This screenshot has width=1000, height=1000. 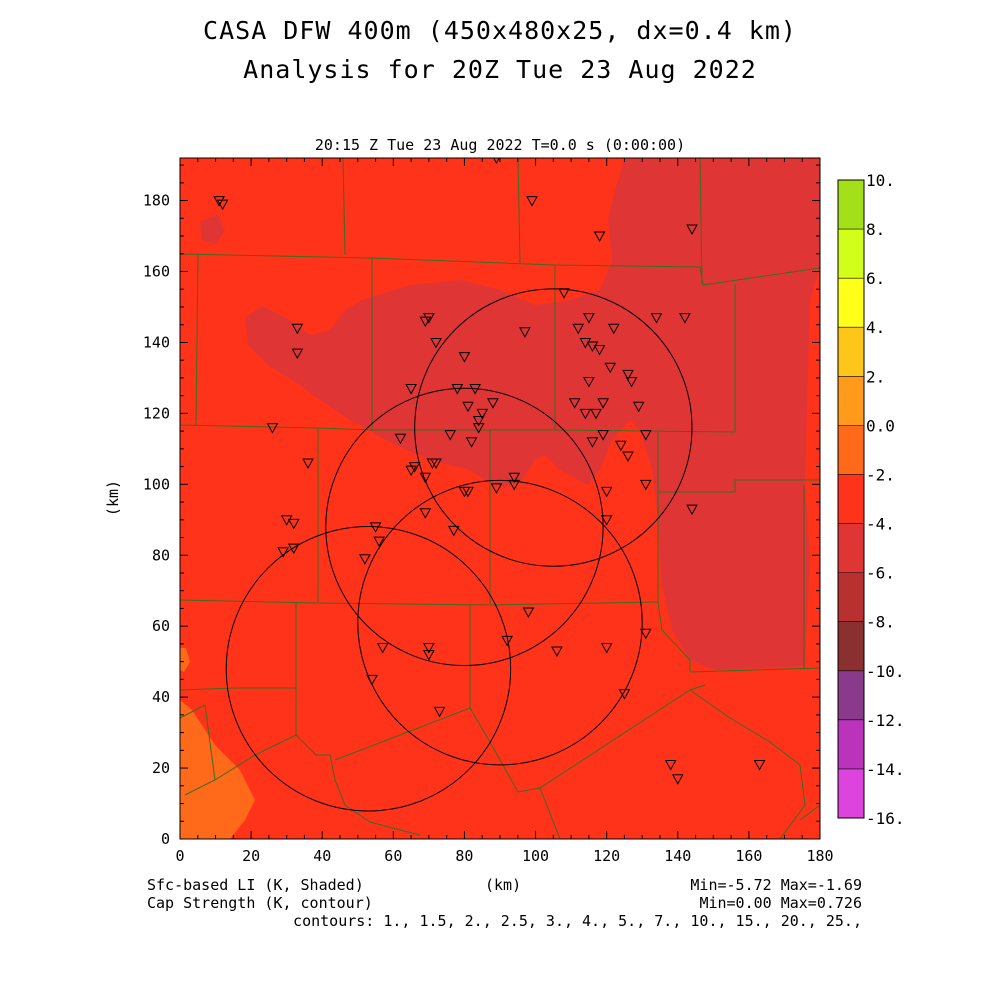 What do you see at coordinates (161, 768) in the screenshot?
I see `y-tick-label: 20` at bounding box center [161, 768].